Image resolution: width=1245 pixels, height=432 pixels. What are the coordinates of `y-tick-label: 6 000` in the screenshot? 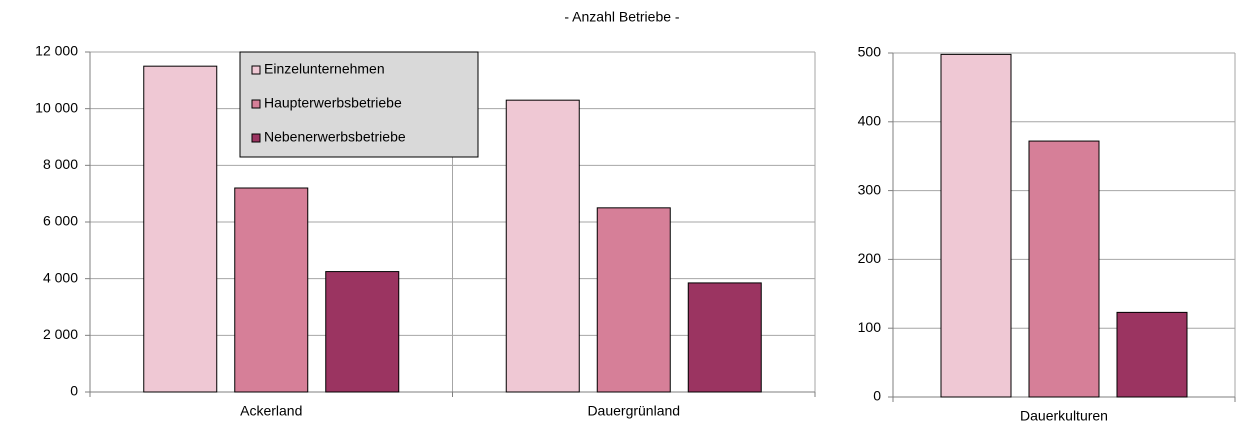 It's located at (60, 221).